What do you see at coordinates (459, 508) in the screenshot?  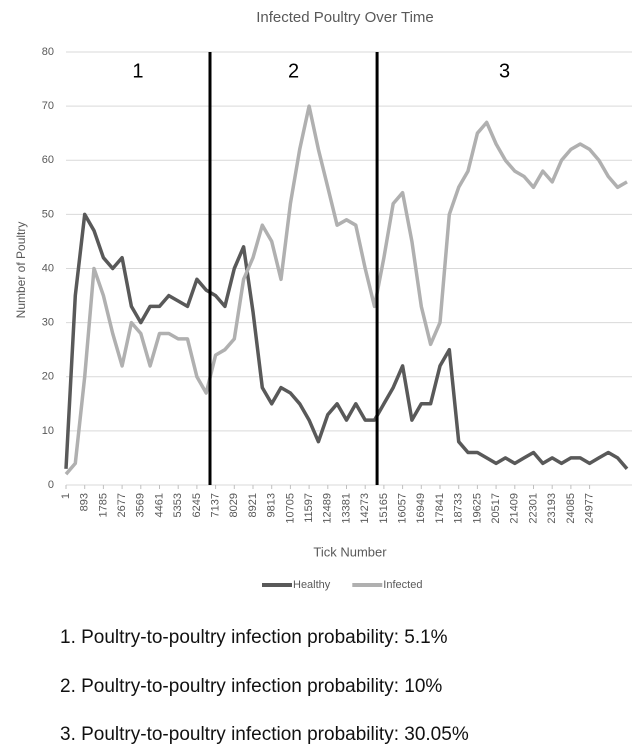 I see `x-tick-label: 18733` at bounding box center [459, 508].